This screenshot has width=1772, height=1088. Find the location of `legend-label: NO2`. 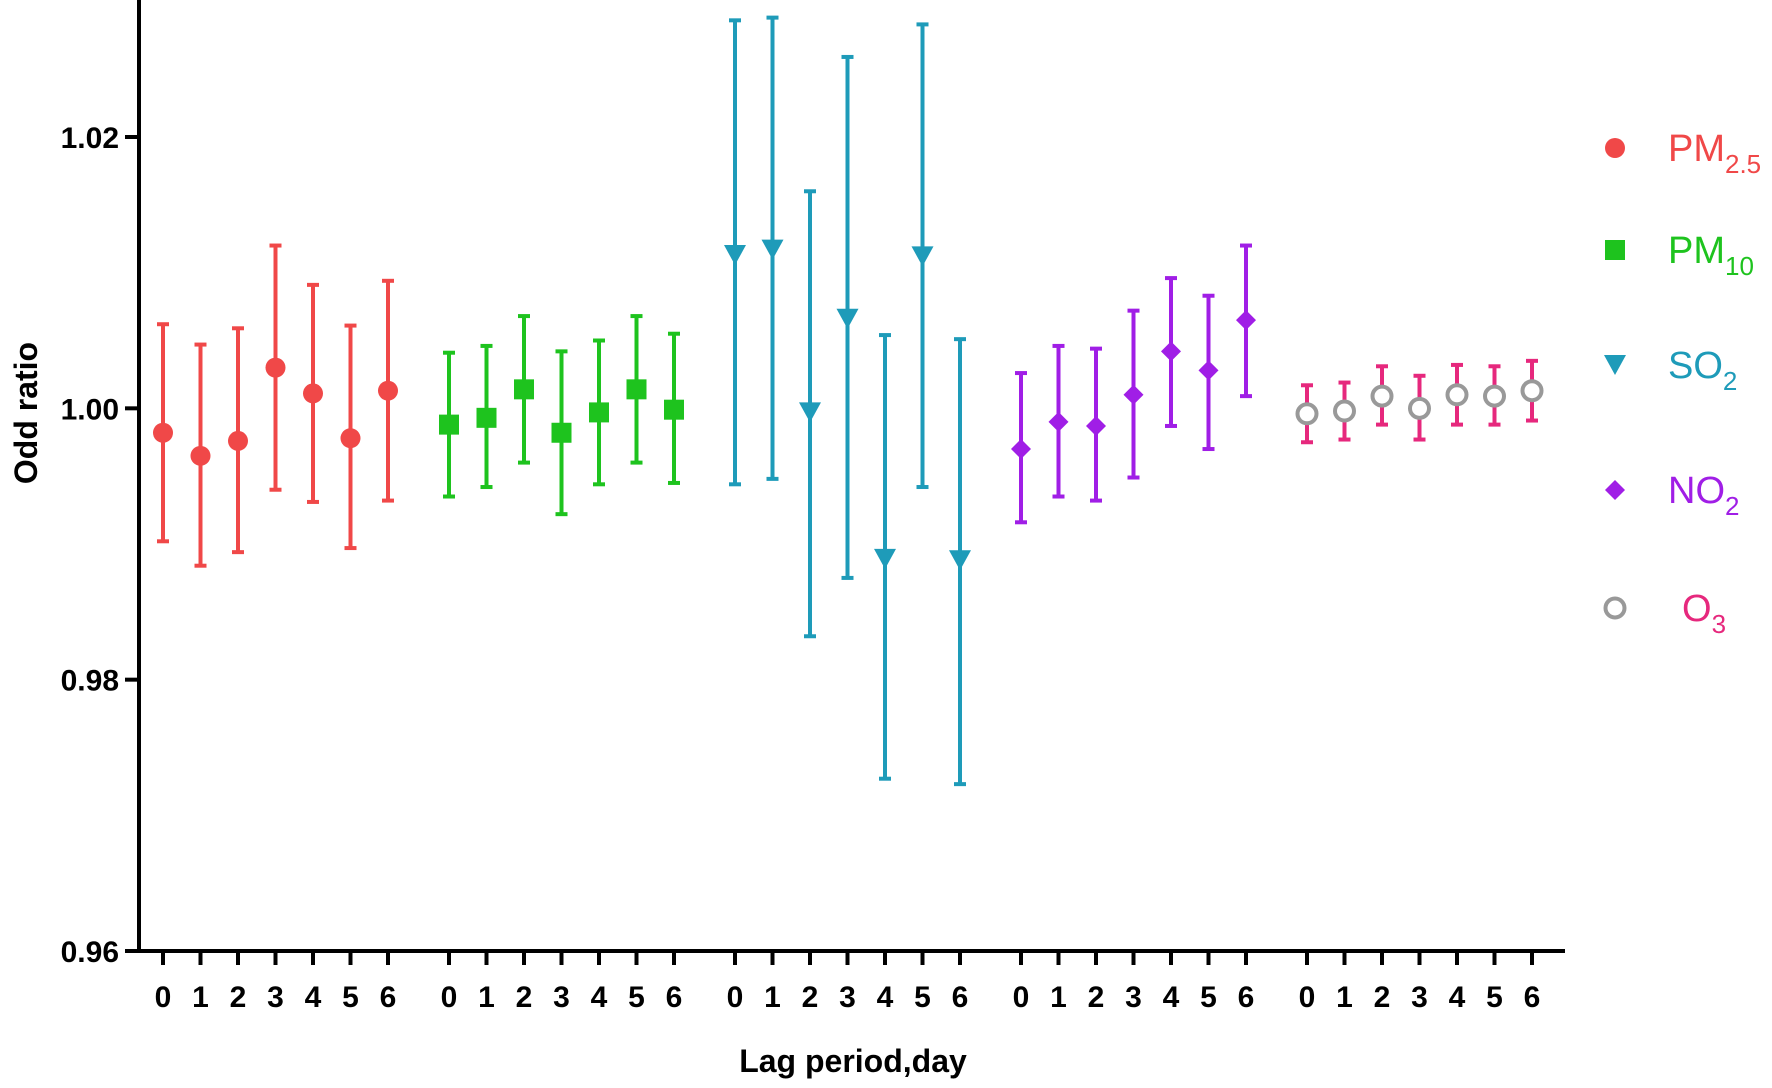

legend-label: NO2 is located at coordinates (1703, 495).